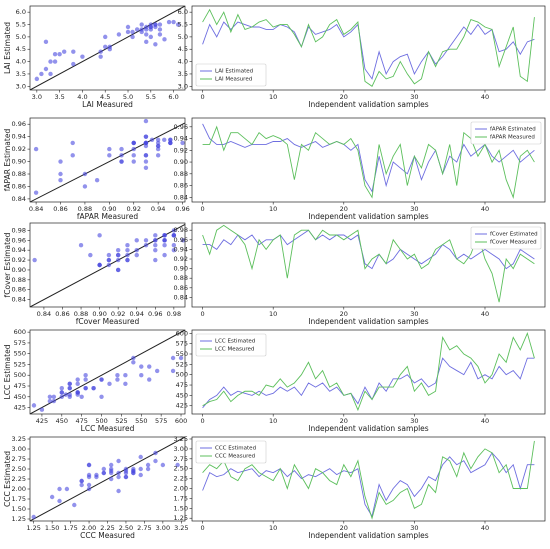  Describe the element at coordinates (126, 528) in the screenshot. I see `x-tick-label: 2.50` at that location.